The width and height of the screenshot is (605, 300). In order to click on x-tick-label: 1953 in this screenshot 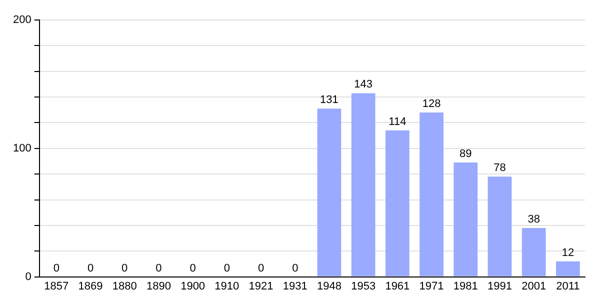, I will do `click(363, 286)`.